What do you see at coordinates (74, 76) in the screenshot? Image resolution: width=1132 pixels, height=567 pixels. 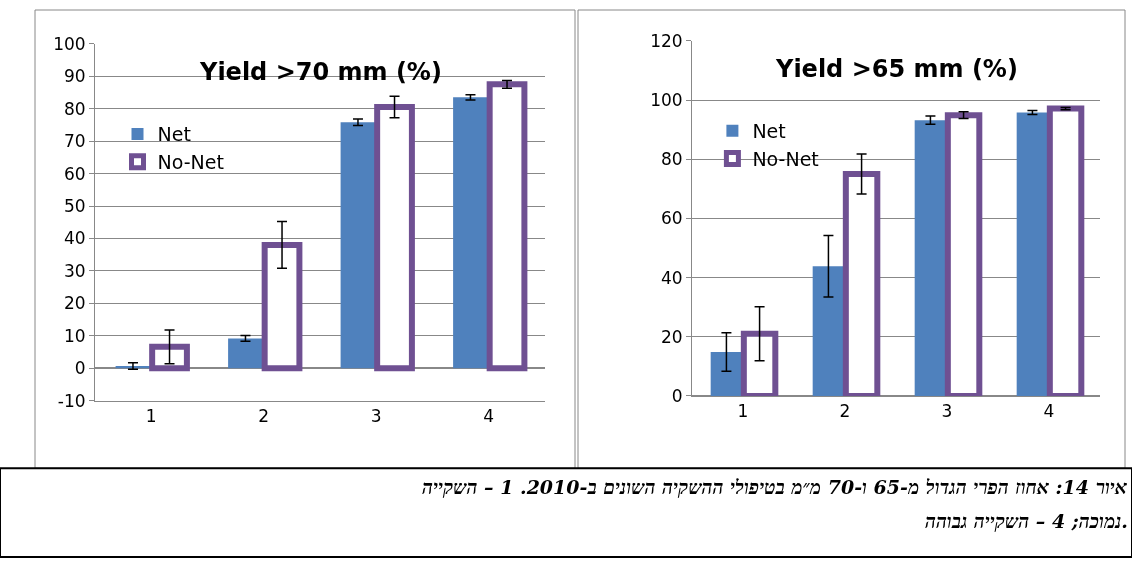 I see `y-tick-label: 90` at bounding box center [74, 76].